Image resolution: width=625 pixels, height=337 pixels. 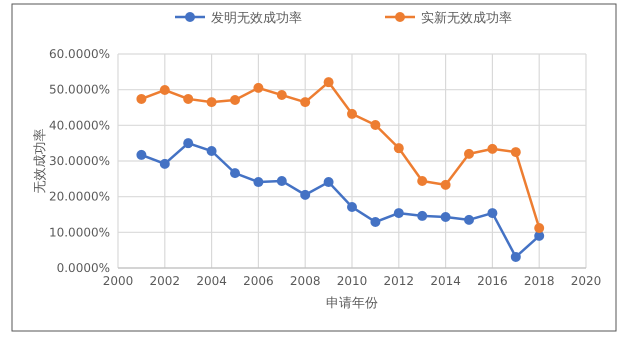 What do you see at coordinates (79, 125) in the screenshot?
I see `y-tick-label: 40.0000%` at bounding box center [79, 125].